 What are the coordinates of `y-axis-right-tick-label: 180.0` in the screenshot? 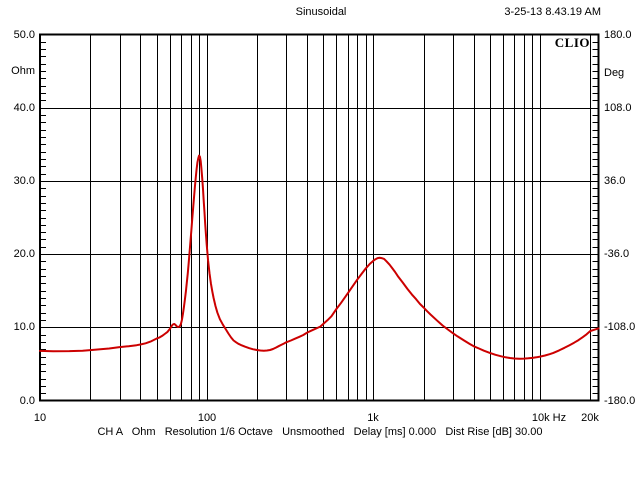 It's located at (618, 35).